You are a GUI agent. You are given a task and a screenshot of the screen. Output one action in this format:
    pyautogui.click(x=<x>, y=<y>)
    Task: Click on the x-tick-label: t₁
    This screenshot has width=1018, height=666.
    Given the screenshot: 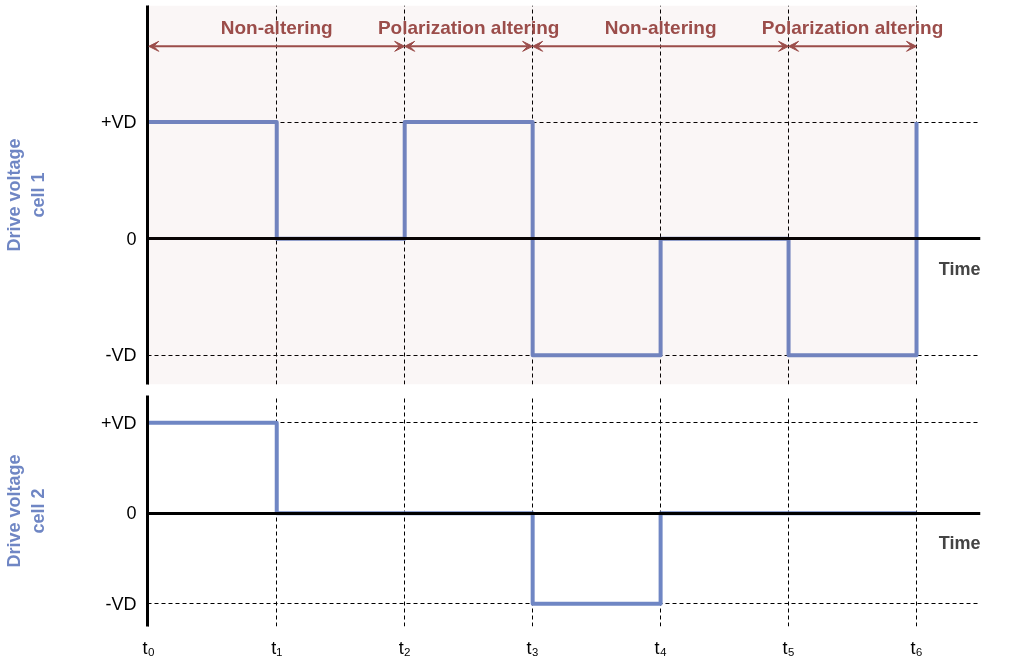 What is the action you would take?
    pyautogui.click(x=277, y=647)
    